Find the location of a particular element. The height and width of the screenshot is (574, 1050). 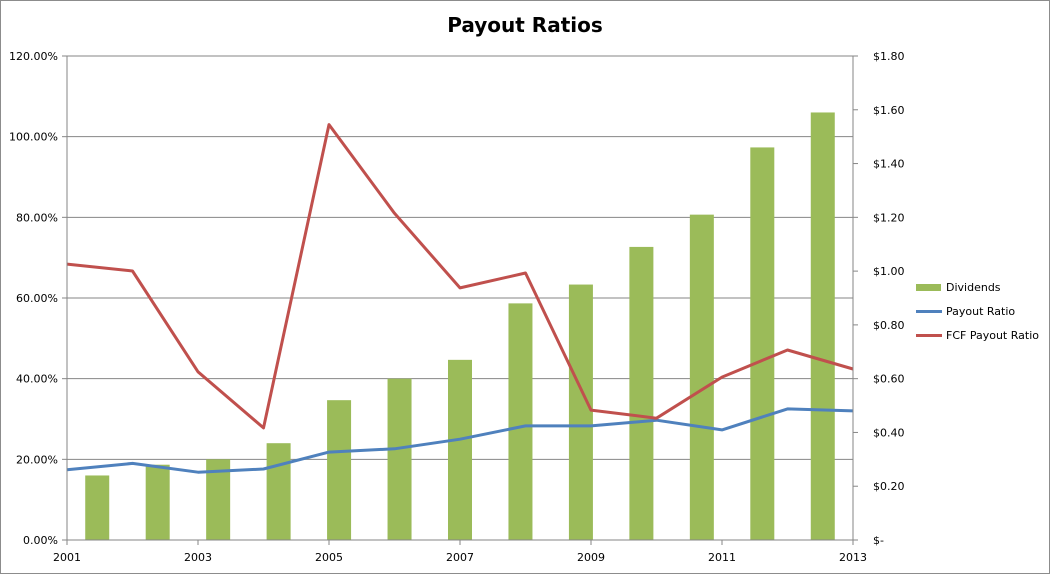

legend-label: FCF Payout Ratio is located at coordinates (992, 335).